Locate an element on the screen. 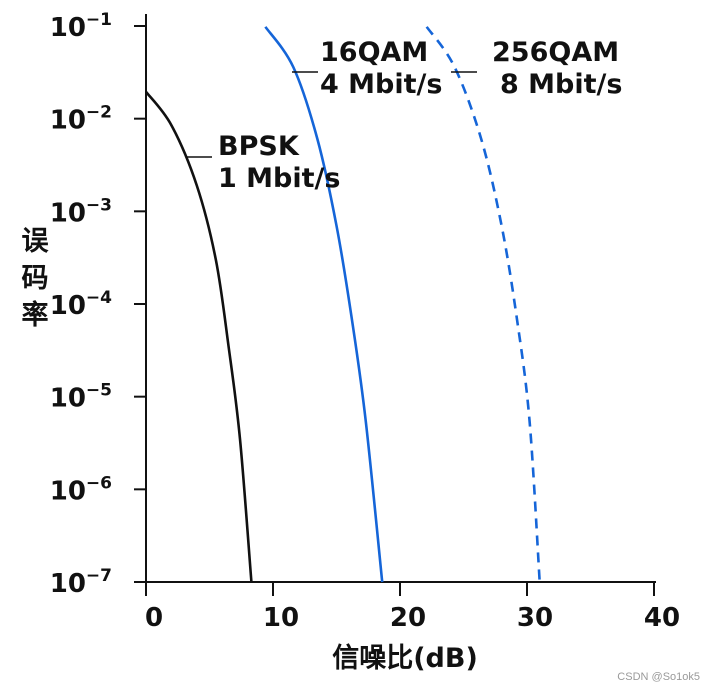 This screenshot has height=688, width=716. 16qam-label: 16QAM is located at coordinates (374, 52).